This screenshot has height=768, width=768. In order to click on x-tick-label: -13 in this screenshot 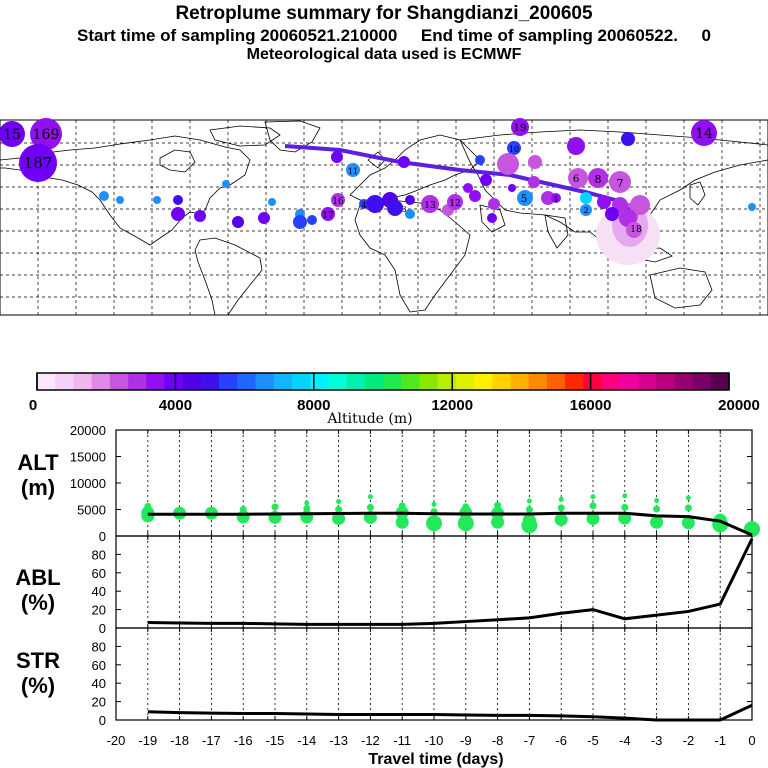, I will do `click(338, 740)`.